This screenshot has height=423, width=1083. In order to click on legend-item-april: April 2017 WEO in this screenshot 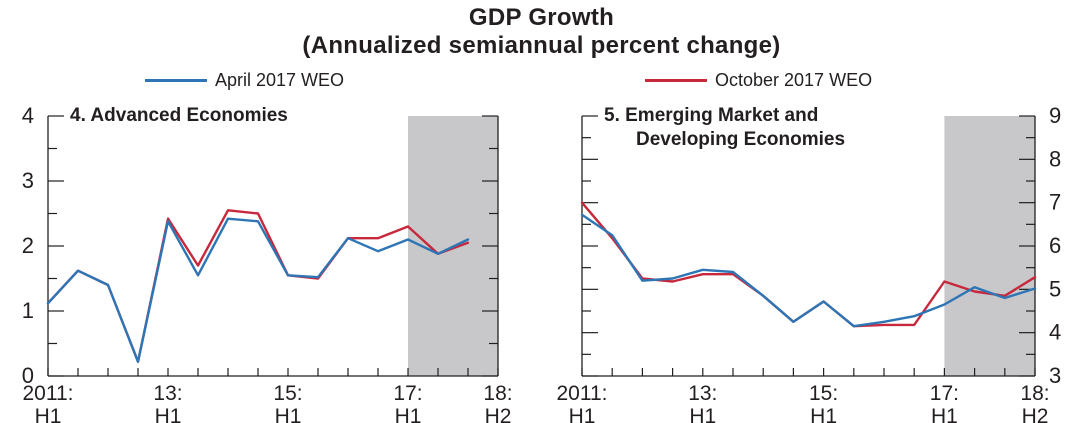, I will do `click(244, 80)`.